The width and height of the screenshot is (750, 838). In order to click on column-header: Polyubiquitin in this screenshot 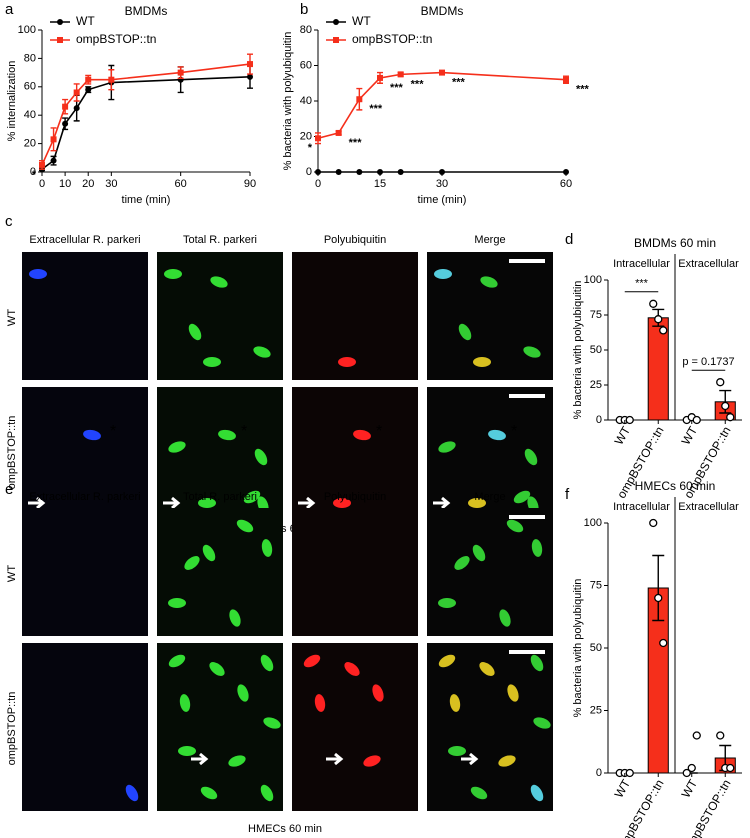, I will do `click(355, 240)`.